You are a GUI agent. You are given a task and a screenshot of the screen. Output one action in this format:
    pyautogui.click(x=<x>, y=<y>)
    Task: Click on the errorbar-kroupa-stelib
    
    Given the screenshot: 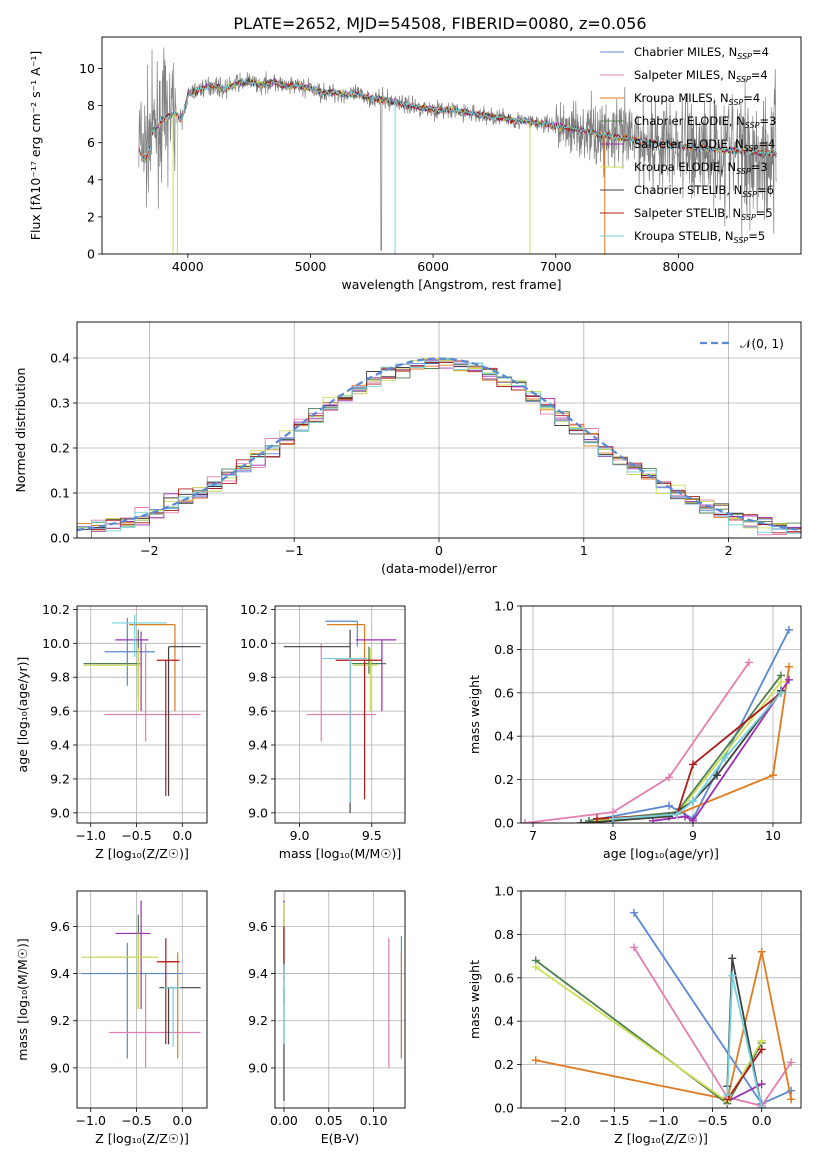 What is the action you would take?
    pyautogui.click(x=172, y=1017)
    